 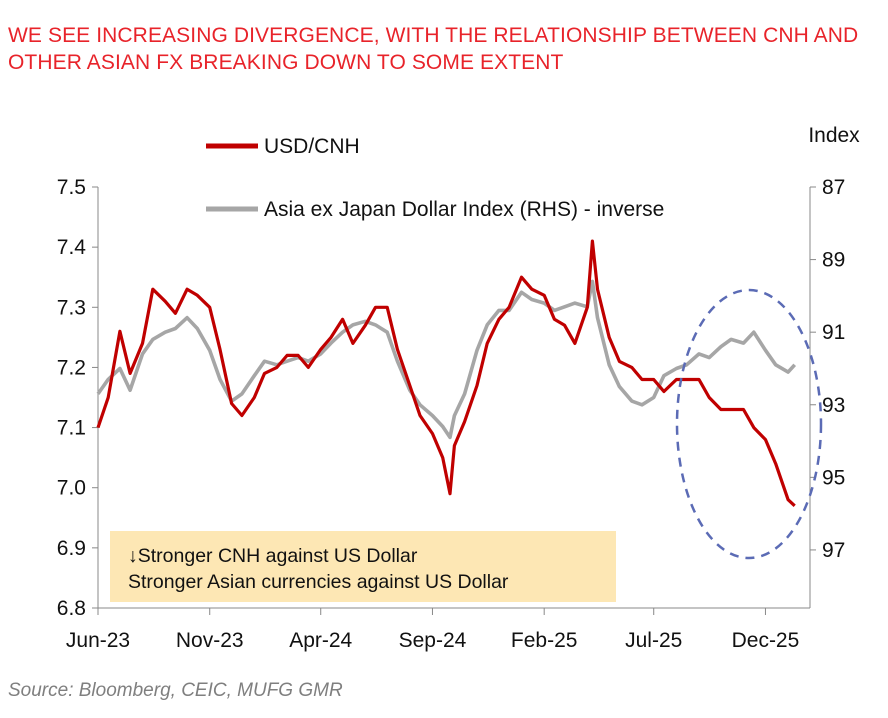 I want to click on divergence-highlight-circle, so click(x=749, y=424).